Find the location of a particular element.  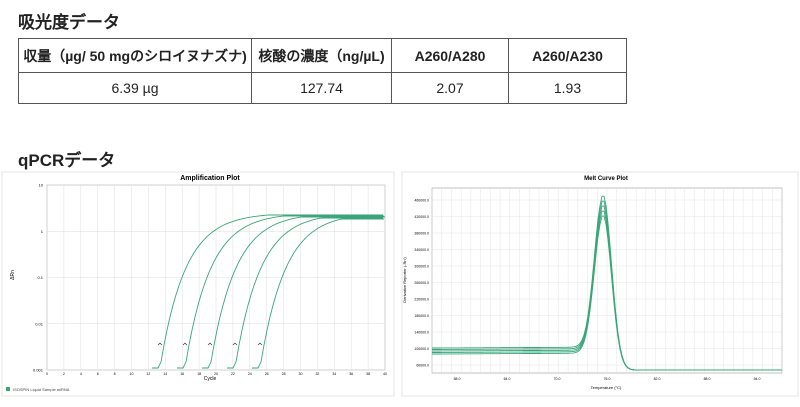

x-tick-label: 76.0 is located at coordinates (607, 379).